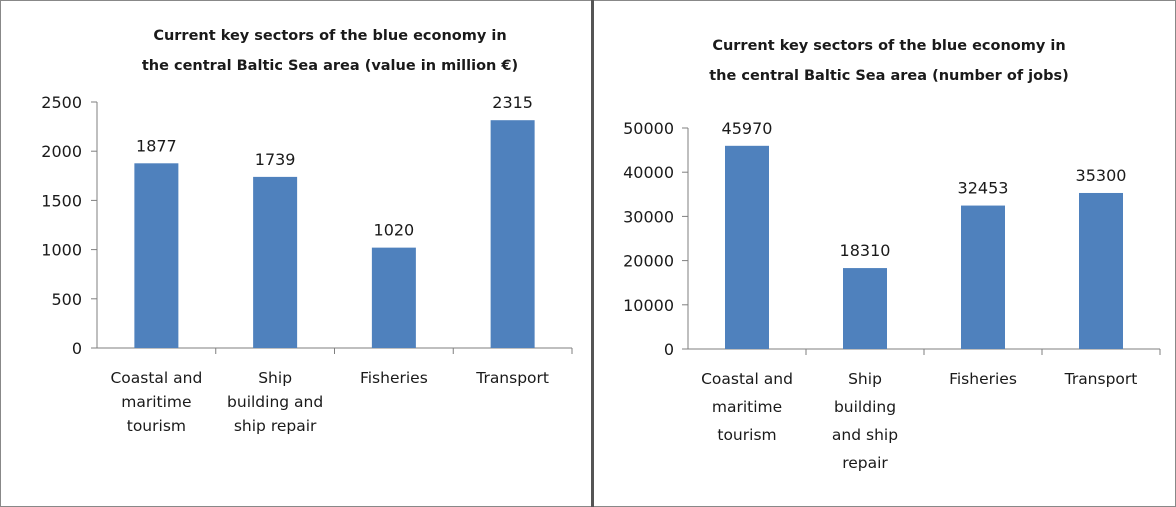 The width and height of the screenshot is (1176, 507). What do you see at coordinates (61, 250) in the screenshot?
I see `y-tick-label: 1000` at bounding box center [61, 250].